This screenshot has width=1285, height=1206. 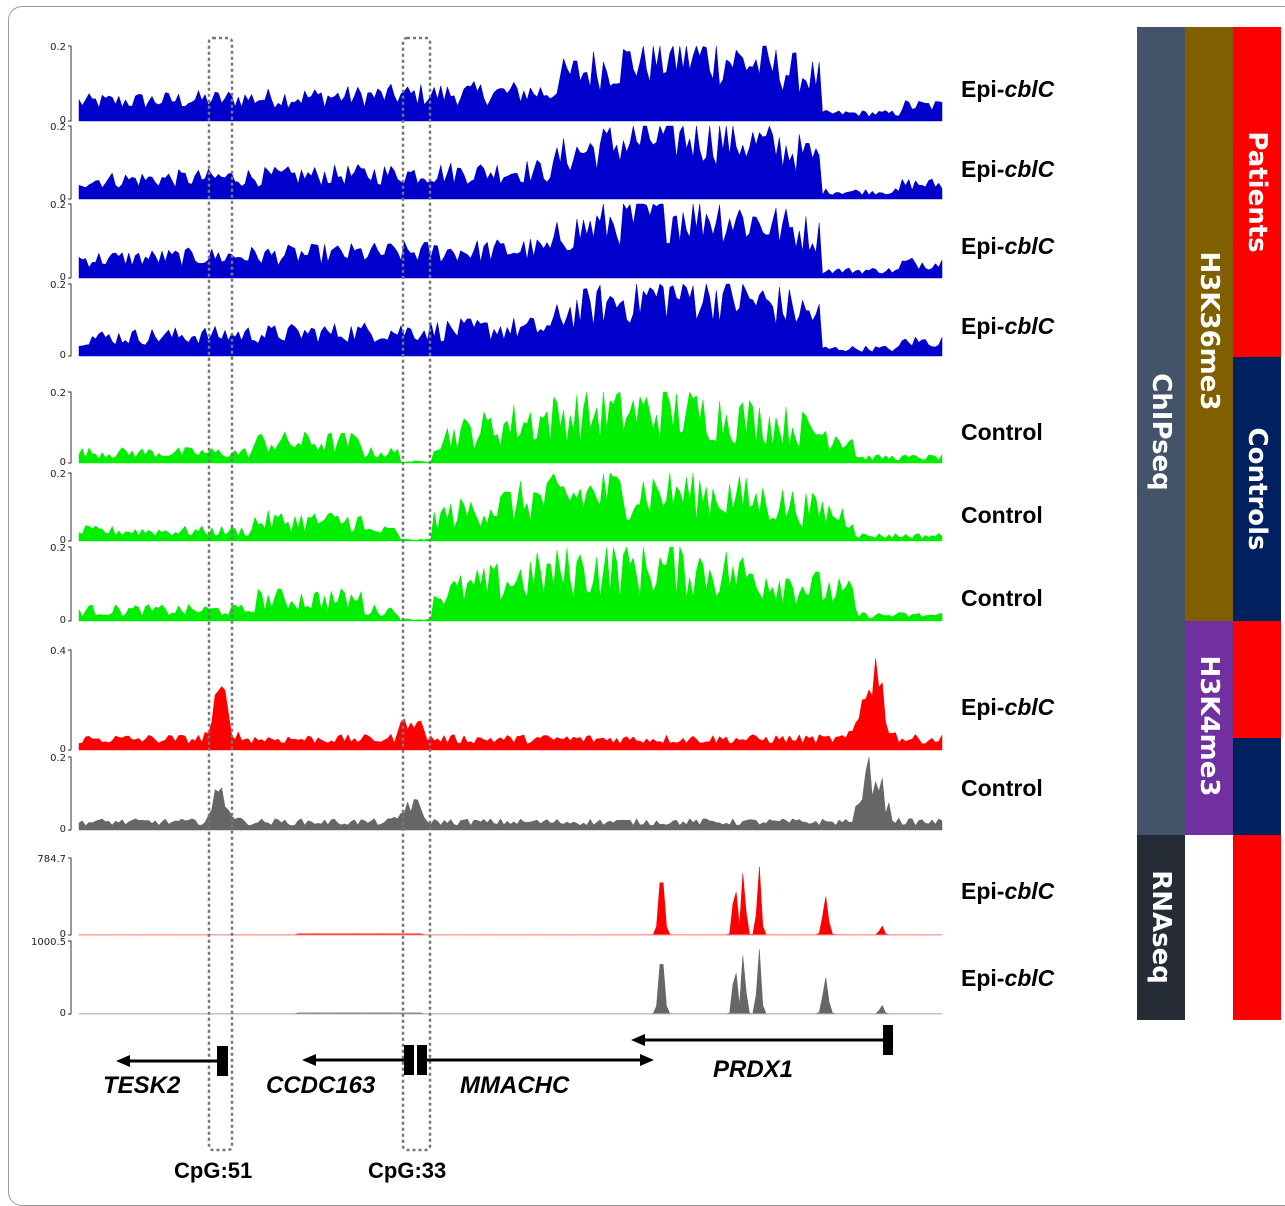 What do you see at coordinates (309, 1060) in the screenshot?
I see `arrowhead-ccdc163` at bounding box center [309, 1060].